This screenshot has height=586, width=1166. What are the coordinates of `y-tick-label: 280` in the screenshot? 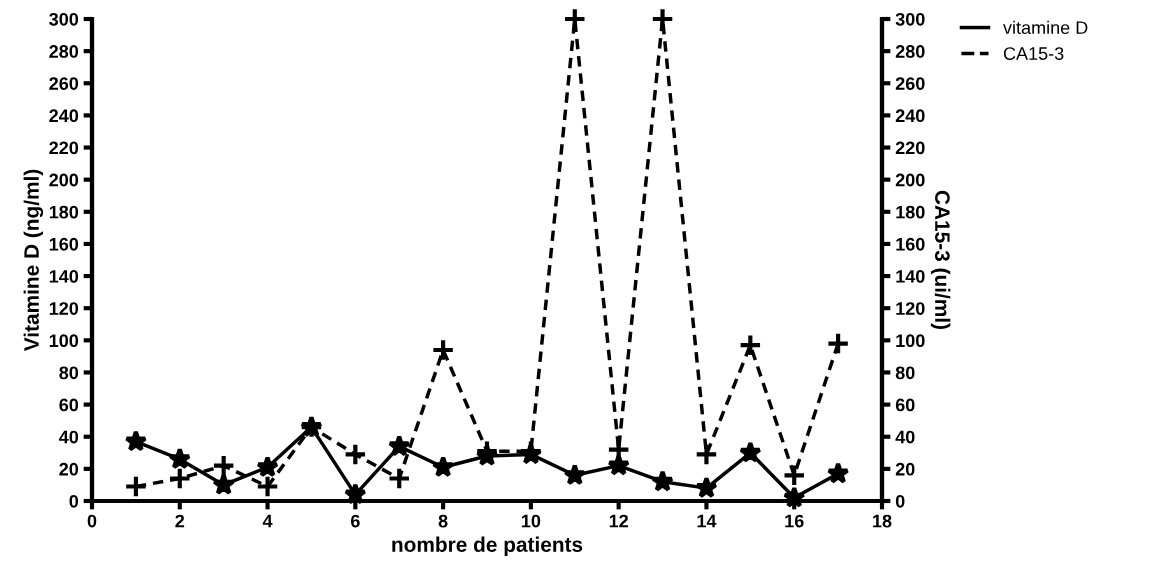 It's located at (64, 51).